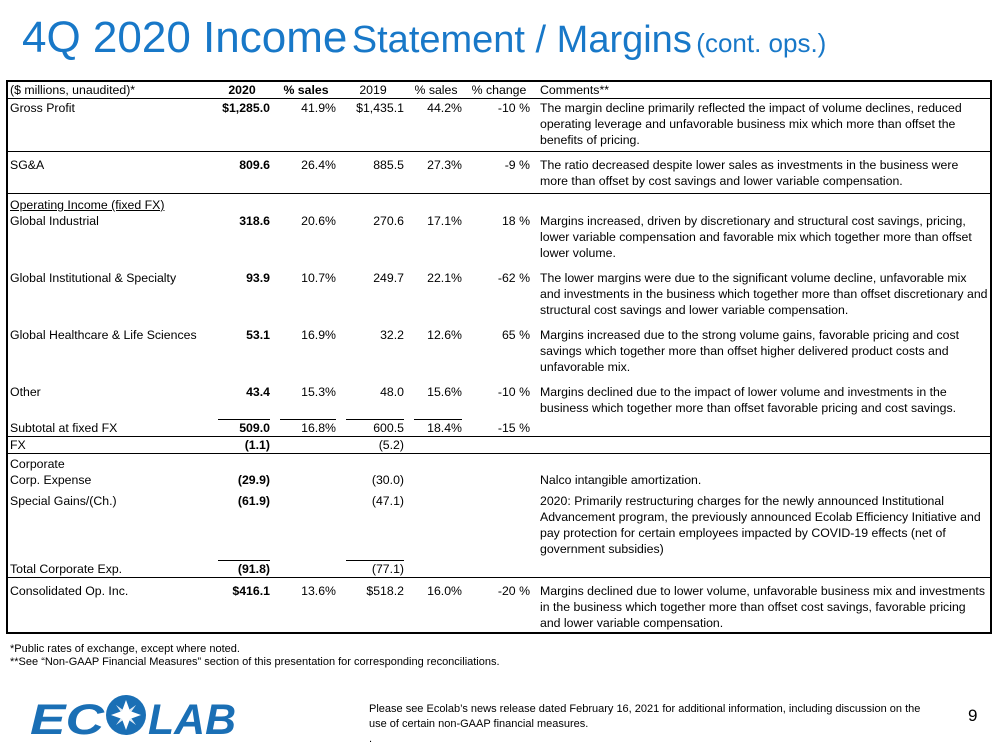 This screenshot has height=750, width=1000. I want to click on pct-sales-2019: 18.4%, so click(437, 428).